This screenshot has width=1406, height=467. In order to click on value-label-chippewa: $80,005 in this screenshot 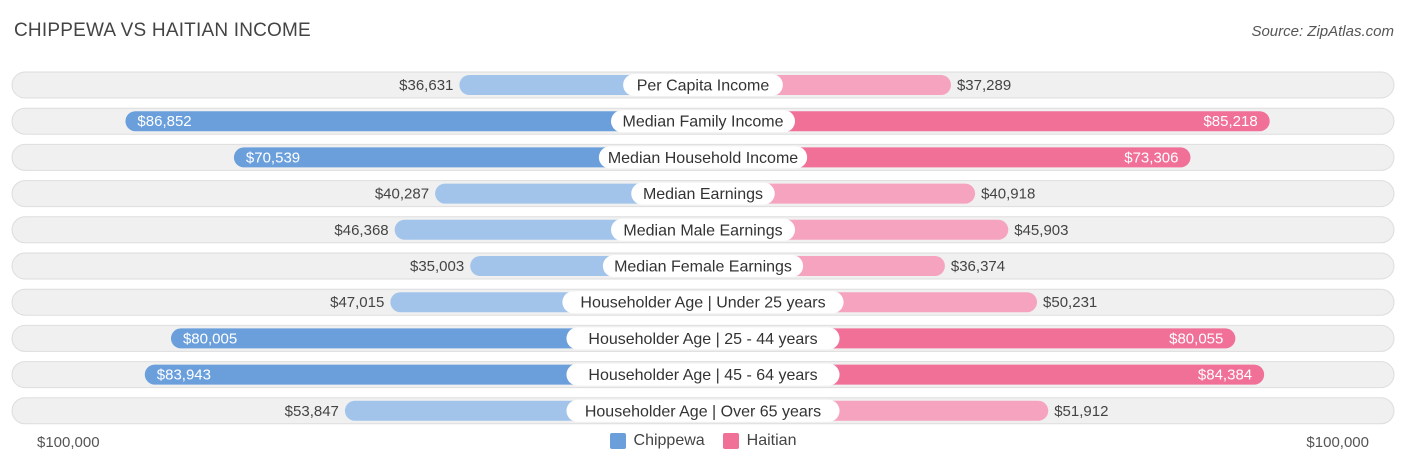, I will do `click(210, 338)`.